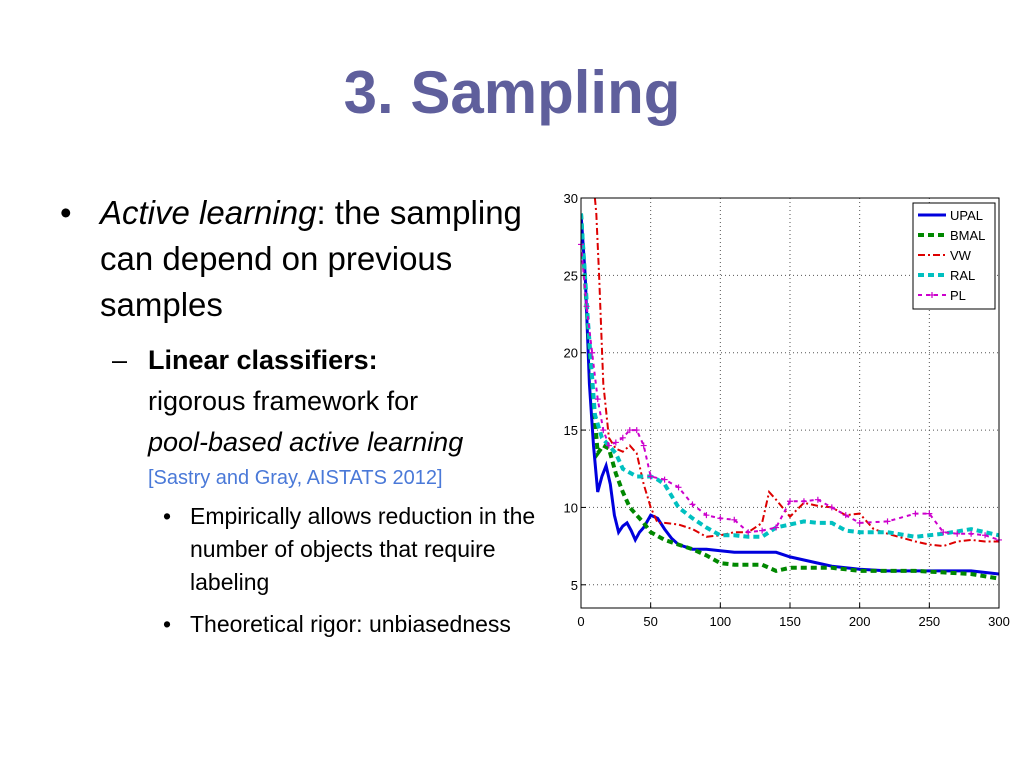 Image resolution: width=1024 pixels, height=768 pixels. What do you see at coordinates (932, 295) in the screenshot?
I see `legend-marker` at bounding box center [932, 295].